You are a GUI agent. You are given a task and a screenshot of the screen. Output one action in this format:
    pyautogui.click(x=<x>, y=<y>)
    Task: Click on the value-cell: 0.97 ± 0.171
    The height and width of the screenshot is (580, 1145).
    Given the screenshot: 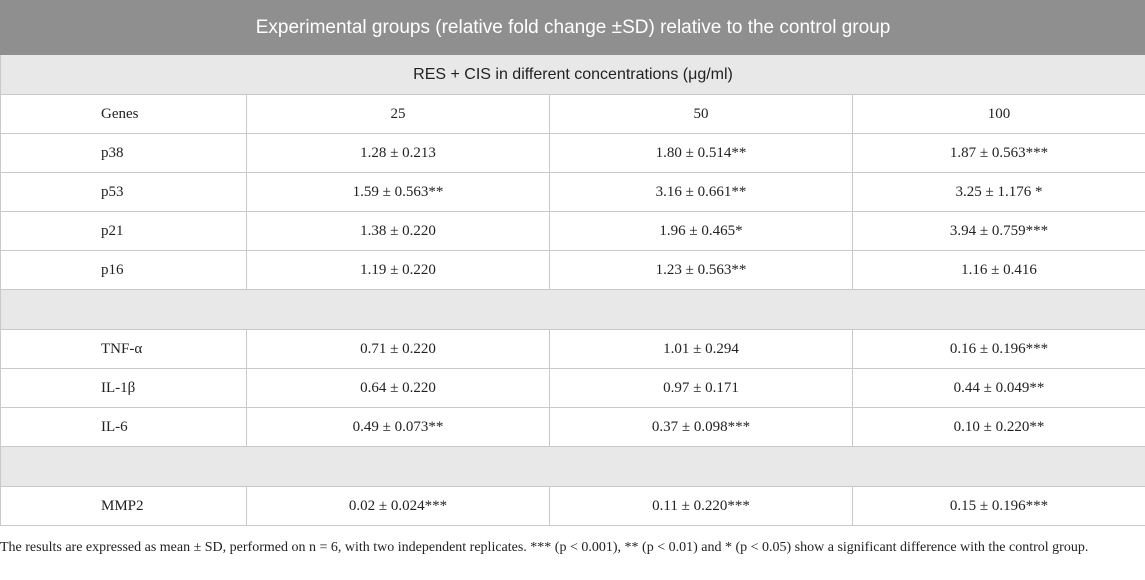 What is the action you would take?
    pyautogui.click(x=701, y=388)
    